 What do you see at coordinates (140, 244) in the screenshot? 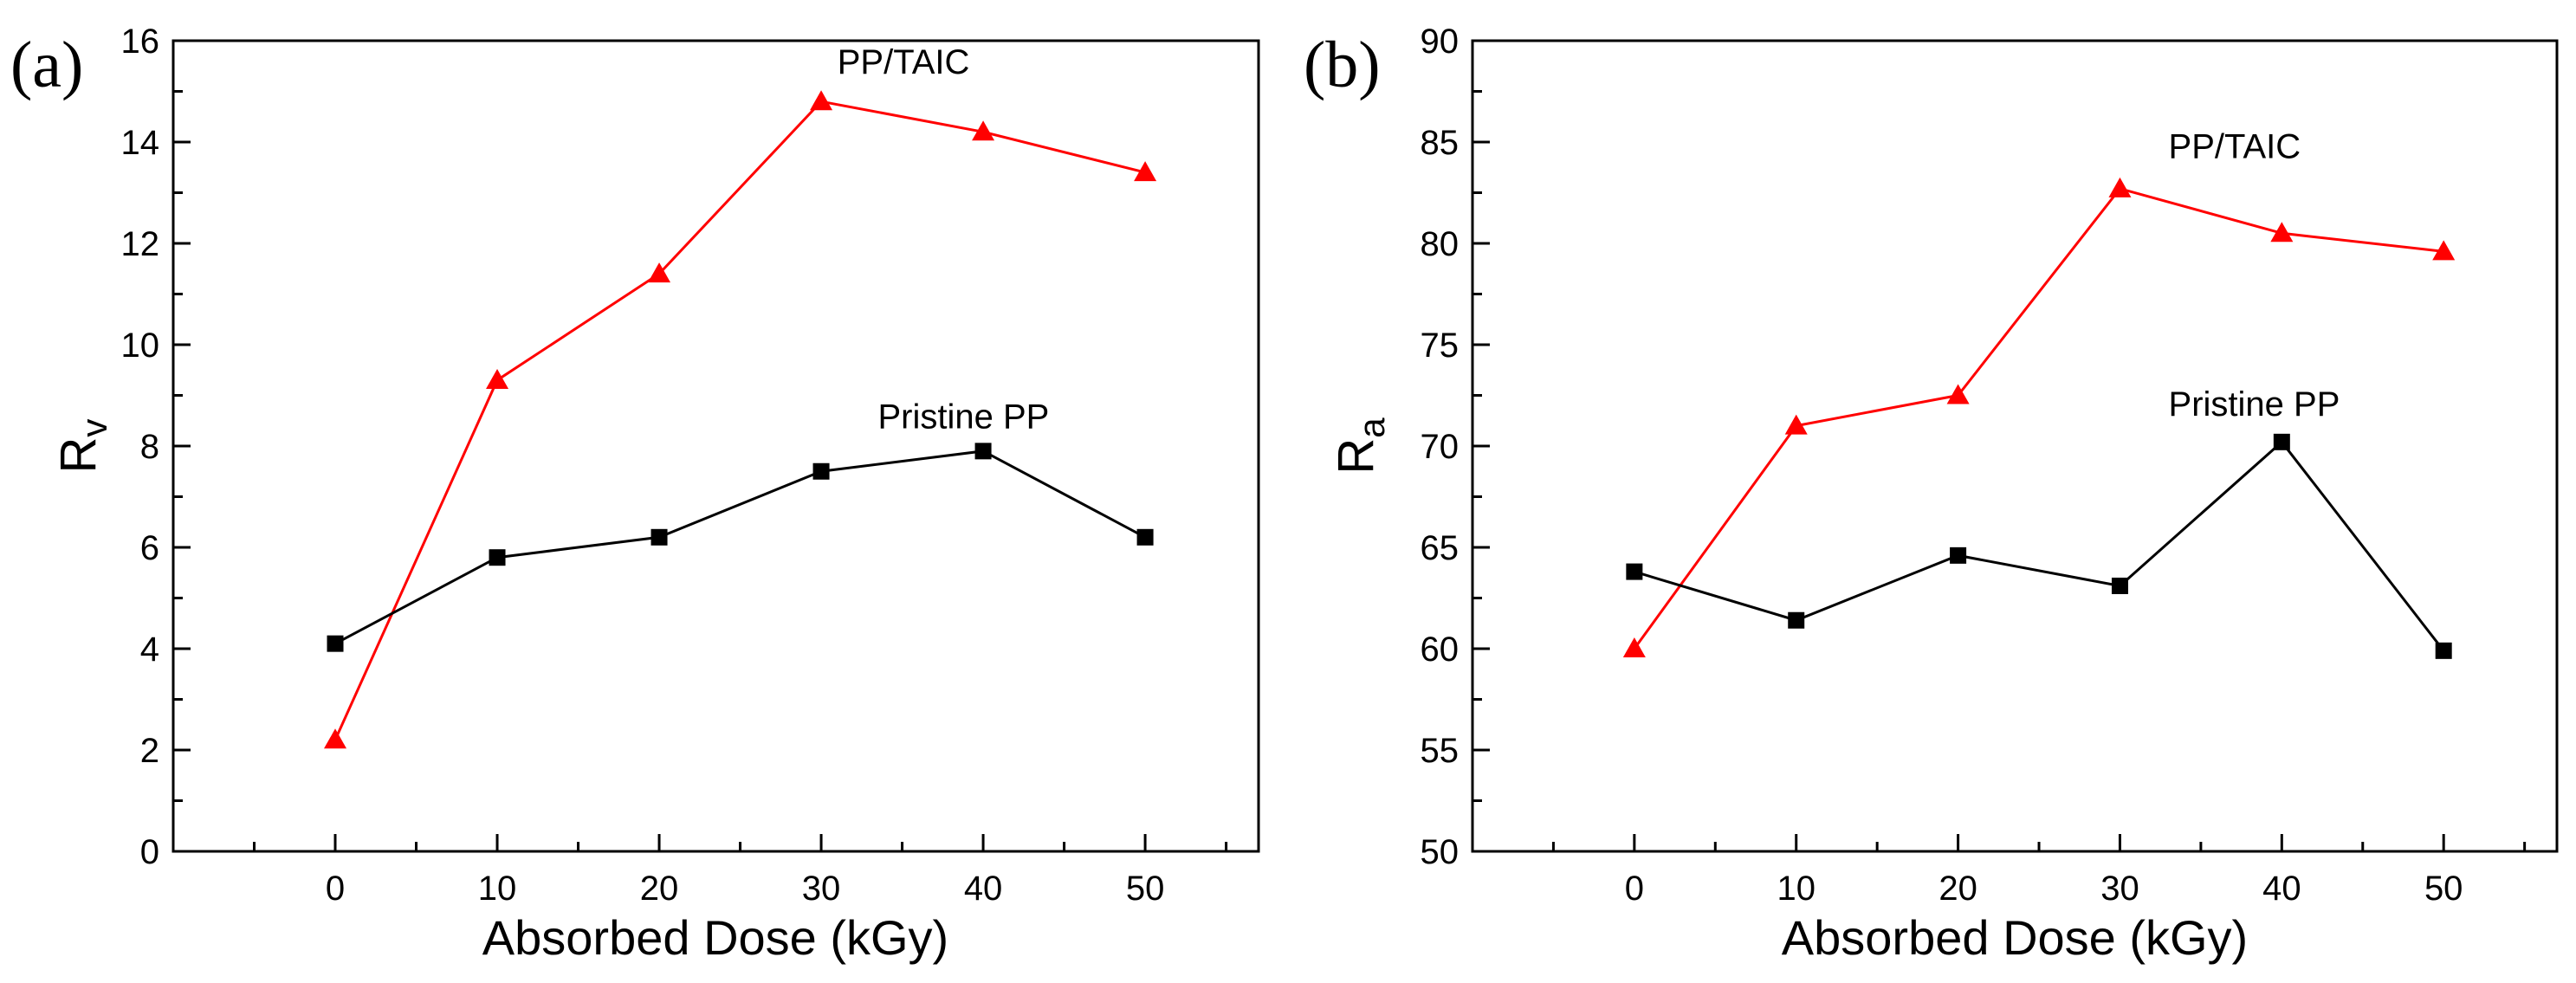
I see `y-tick-label-a: 12` at bounding box center [140, 244].